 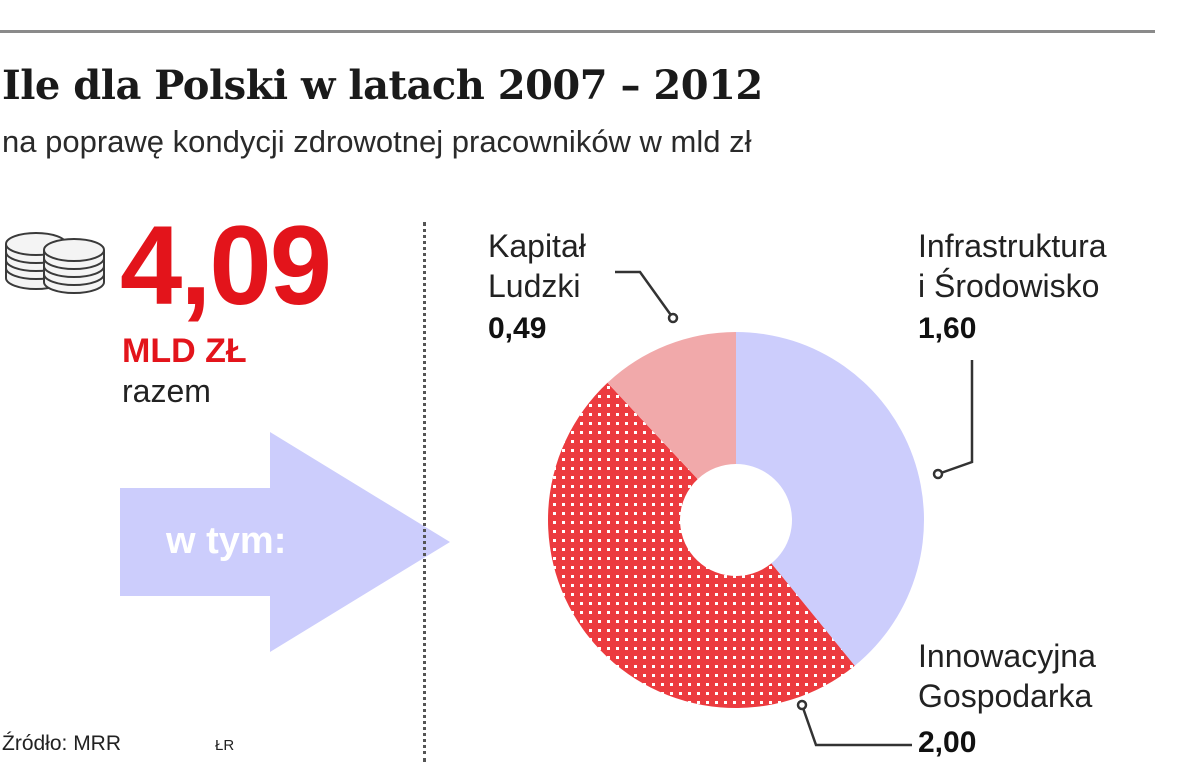 I want to click on leader-dot-infrastruktura, so click(x=938, y=474).